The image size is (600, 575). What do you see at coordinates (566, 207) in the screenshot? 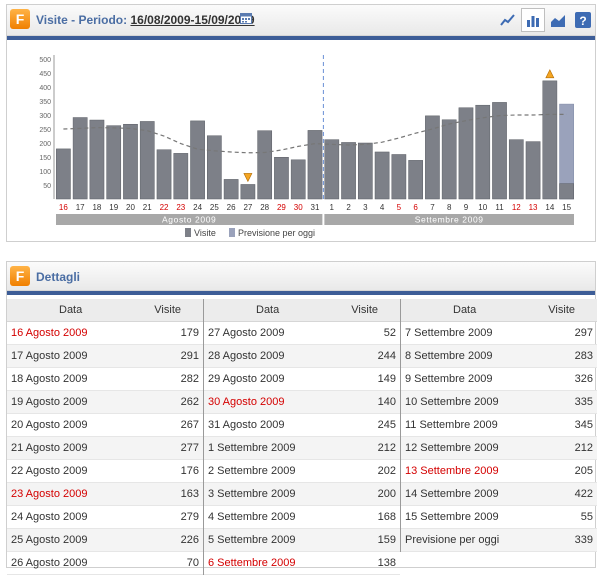
I see `x-tick-label: 15` at bounding box center [566, 207].